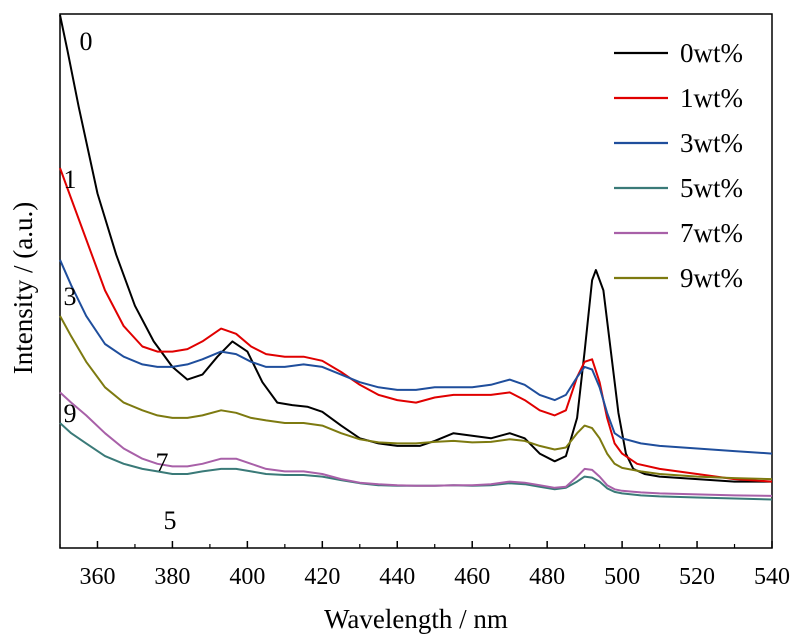 Image resolution: width=800 pixels, height=643 pixels. I want to click on x-tick-label-480: 480, so click(547, 577).